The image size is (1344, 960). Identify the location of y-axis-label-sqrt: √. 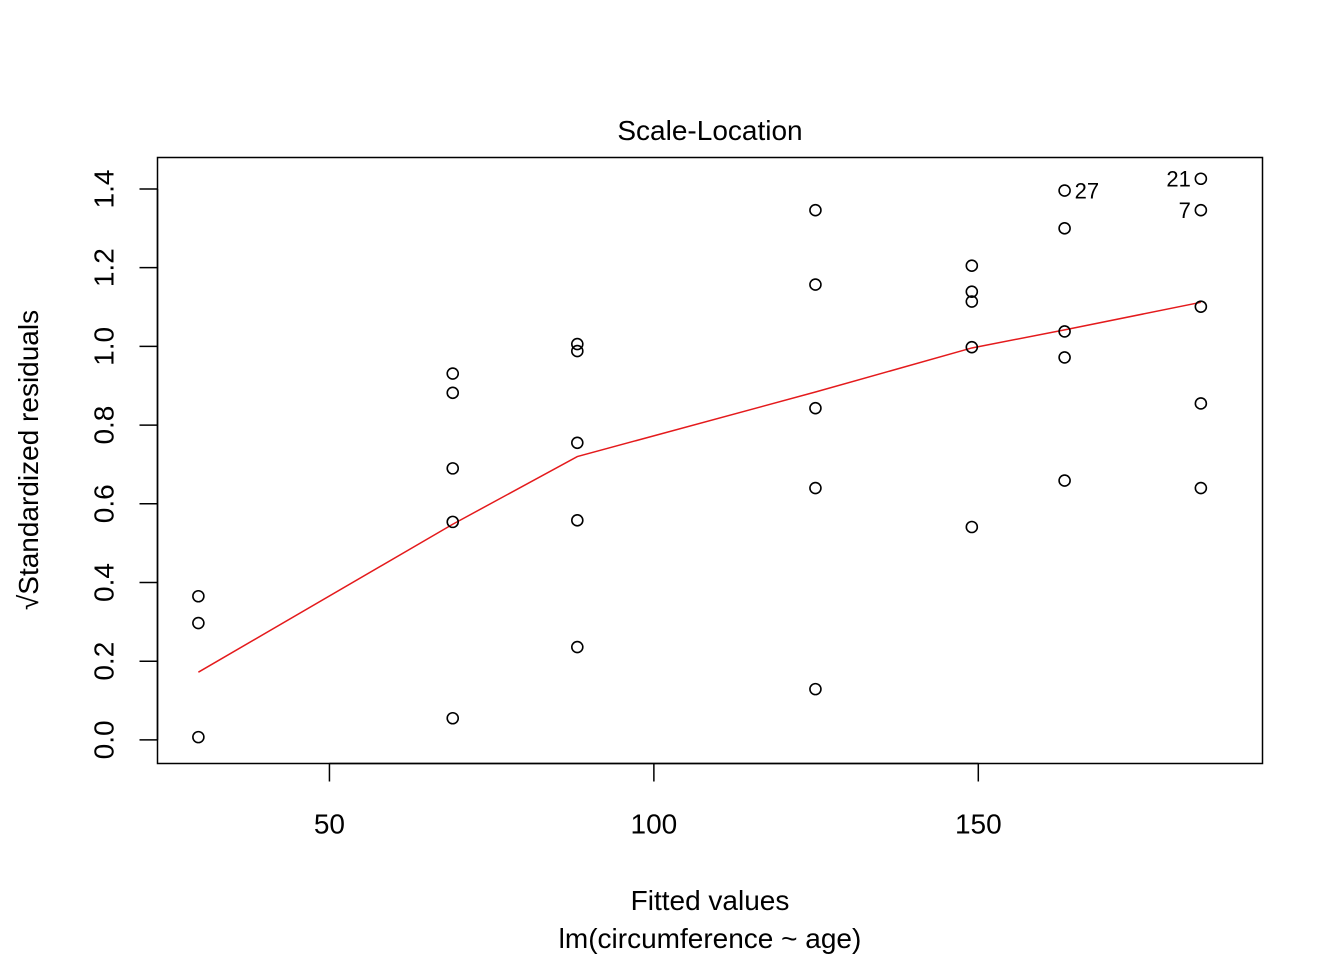
(28, 602).